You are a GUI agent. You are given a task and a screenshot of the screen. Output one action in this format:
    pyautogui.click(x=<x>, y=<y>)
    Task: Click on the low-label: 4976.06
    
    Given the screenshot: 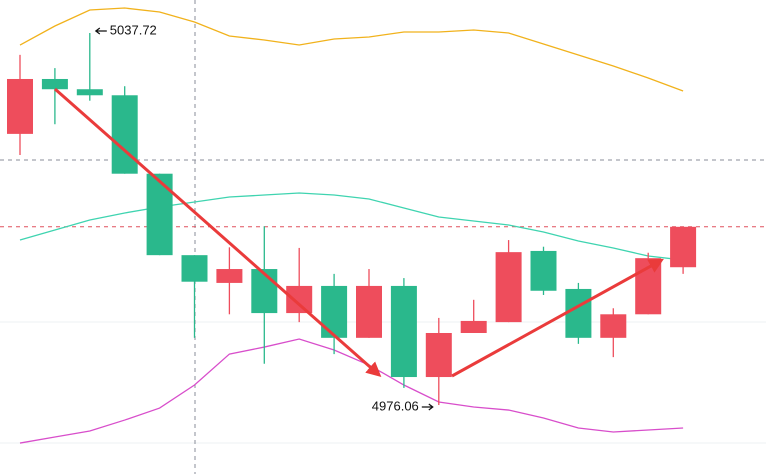 What is the action you would take?
    pyautogui.click(x=395, y=405)
    